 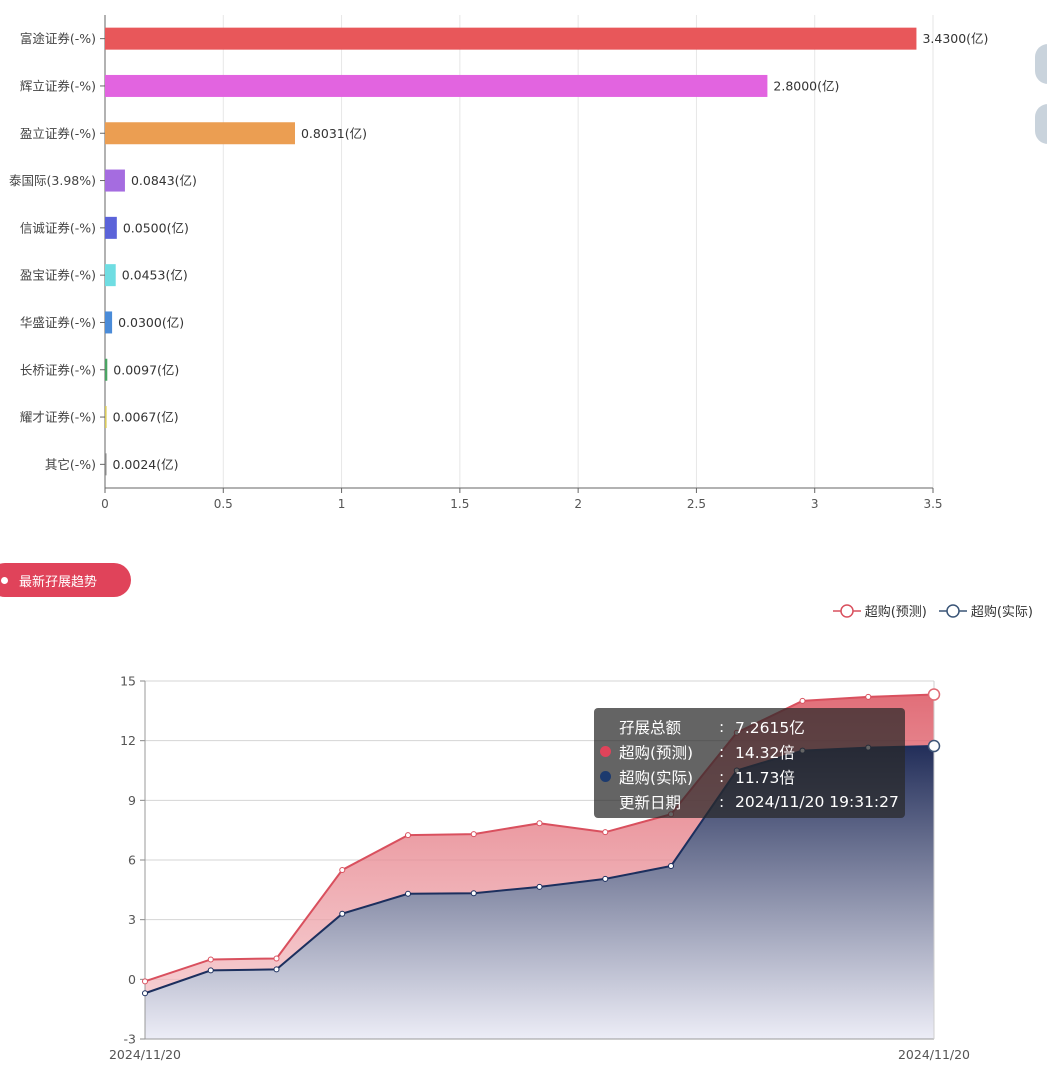 What do you see at coordinates (765, 777) in the screenshot?
I see `tooltip-value: 11.73倍` at bounding box center [765, 777].